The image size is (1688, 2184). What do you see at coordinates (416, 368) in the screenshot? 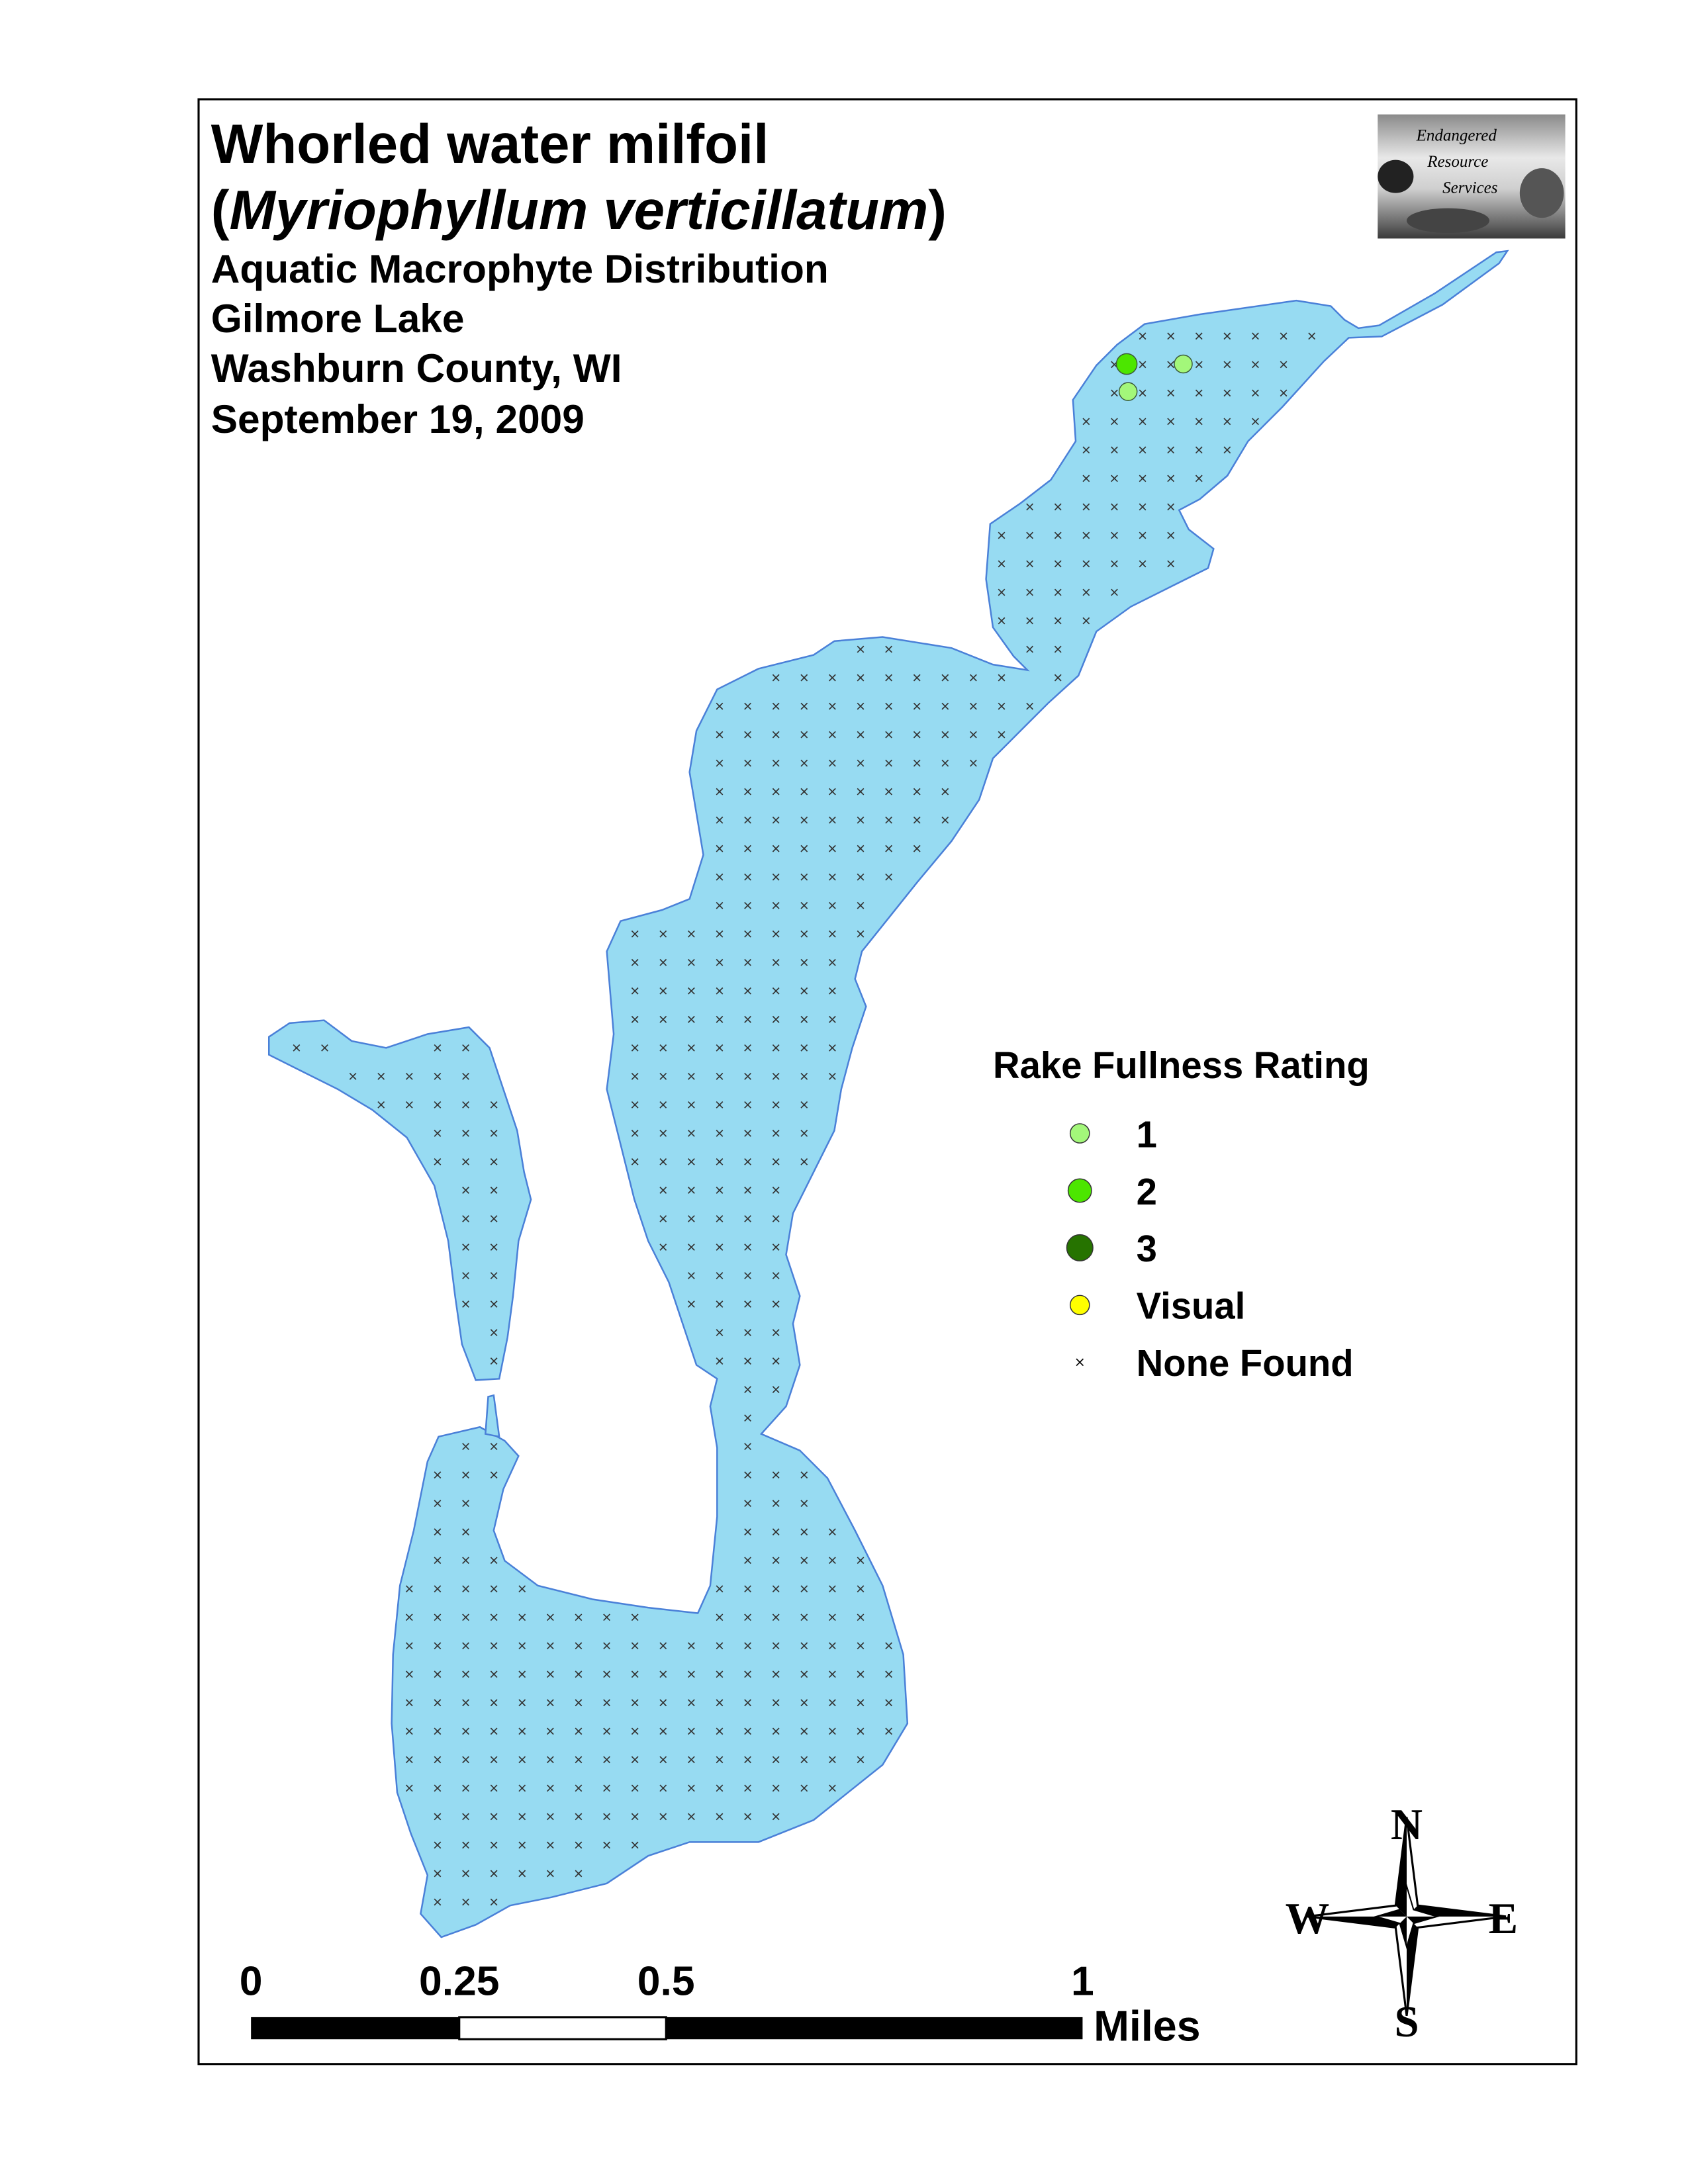
I see `county: Washburn County, WI` at bounding box center [416, 368].